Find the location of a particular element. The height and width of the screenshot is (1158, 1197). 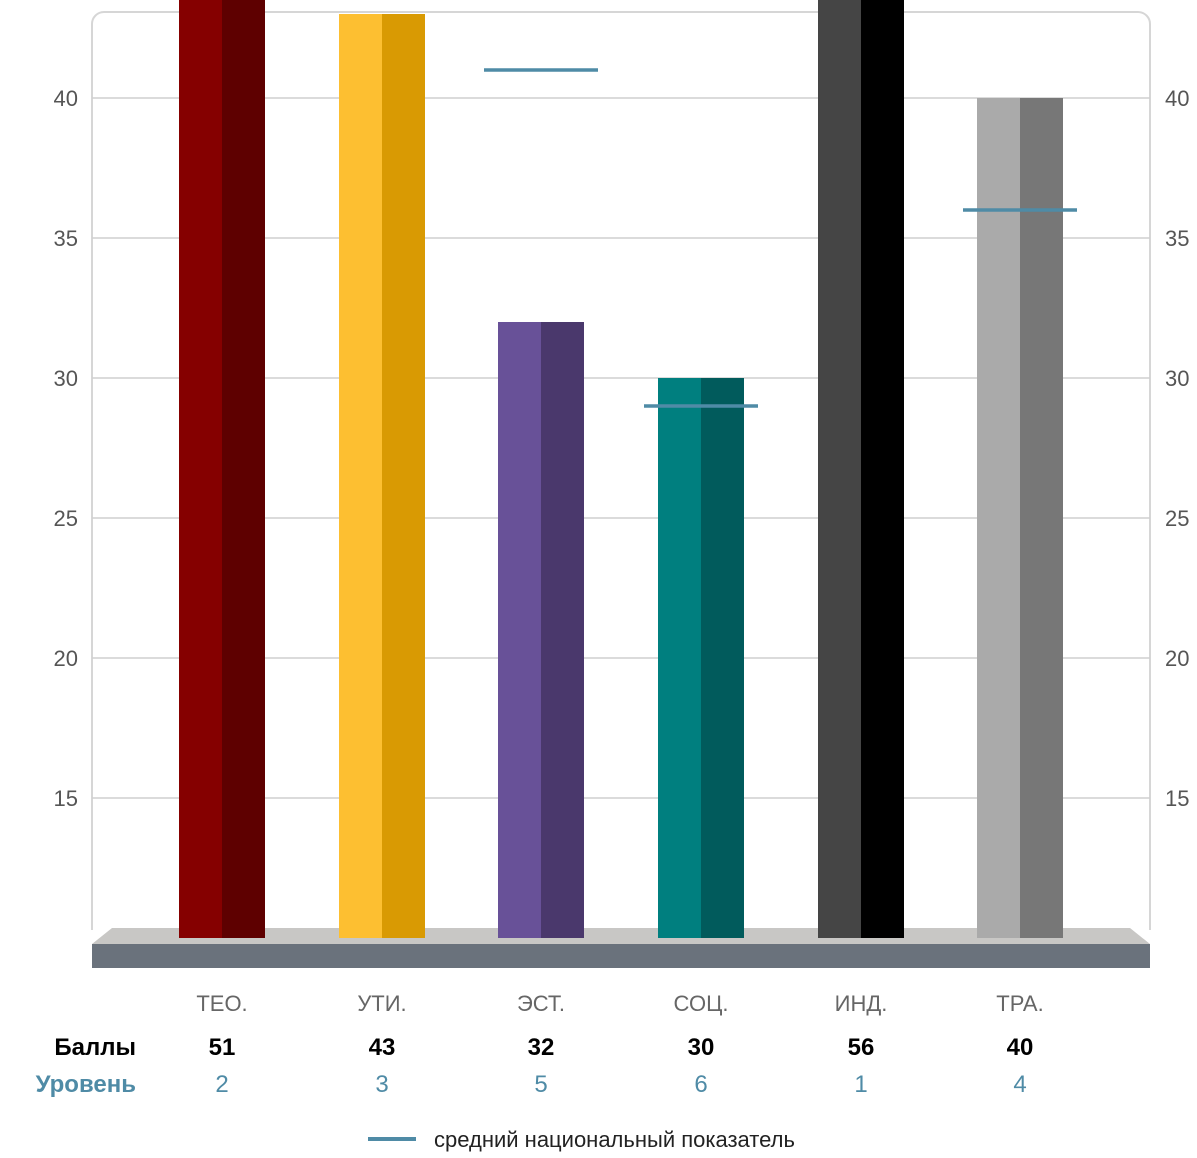

bar-6-light is located at coordinates (998, 518).